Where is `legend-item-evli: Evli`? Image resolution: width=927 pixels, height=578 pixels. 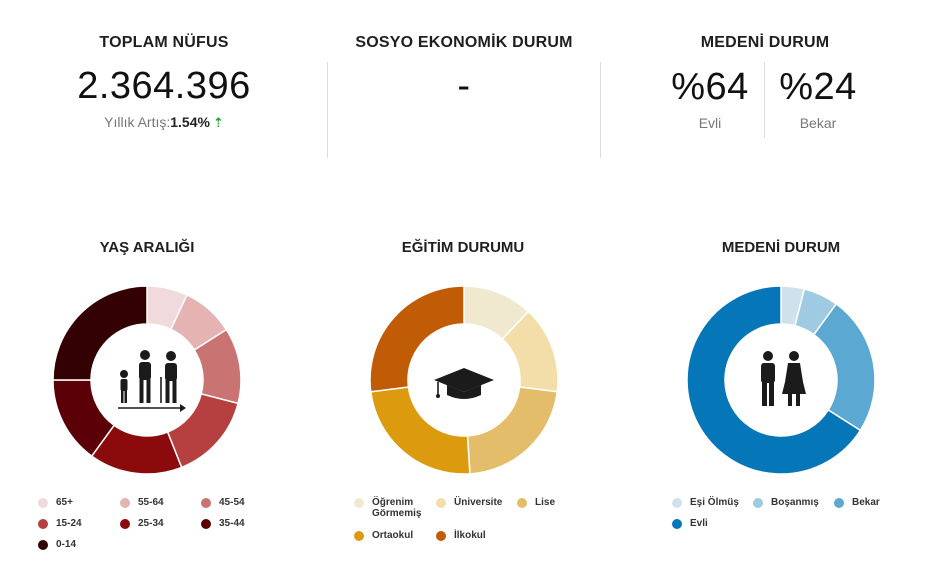
legend-item-evli: Evli is located at coordinates (690, 523).